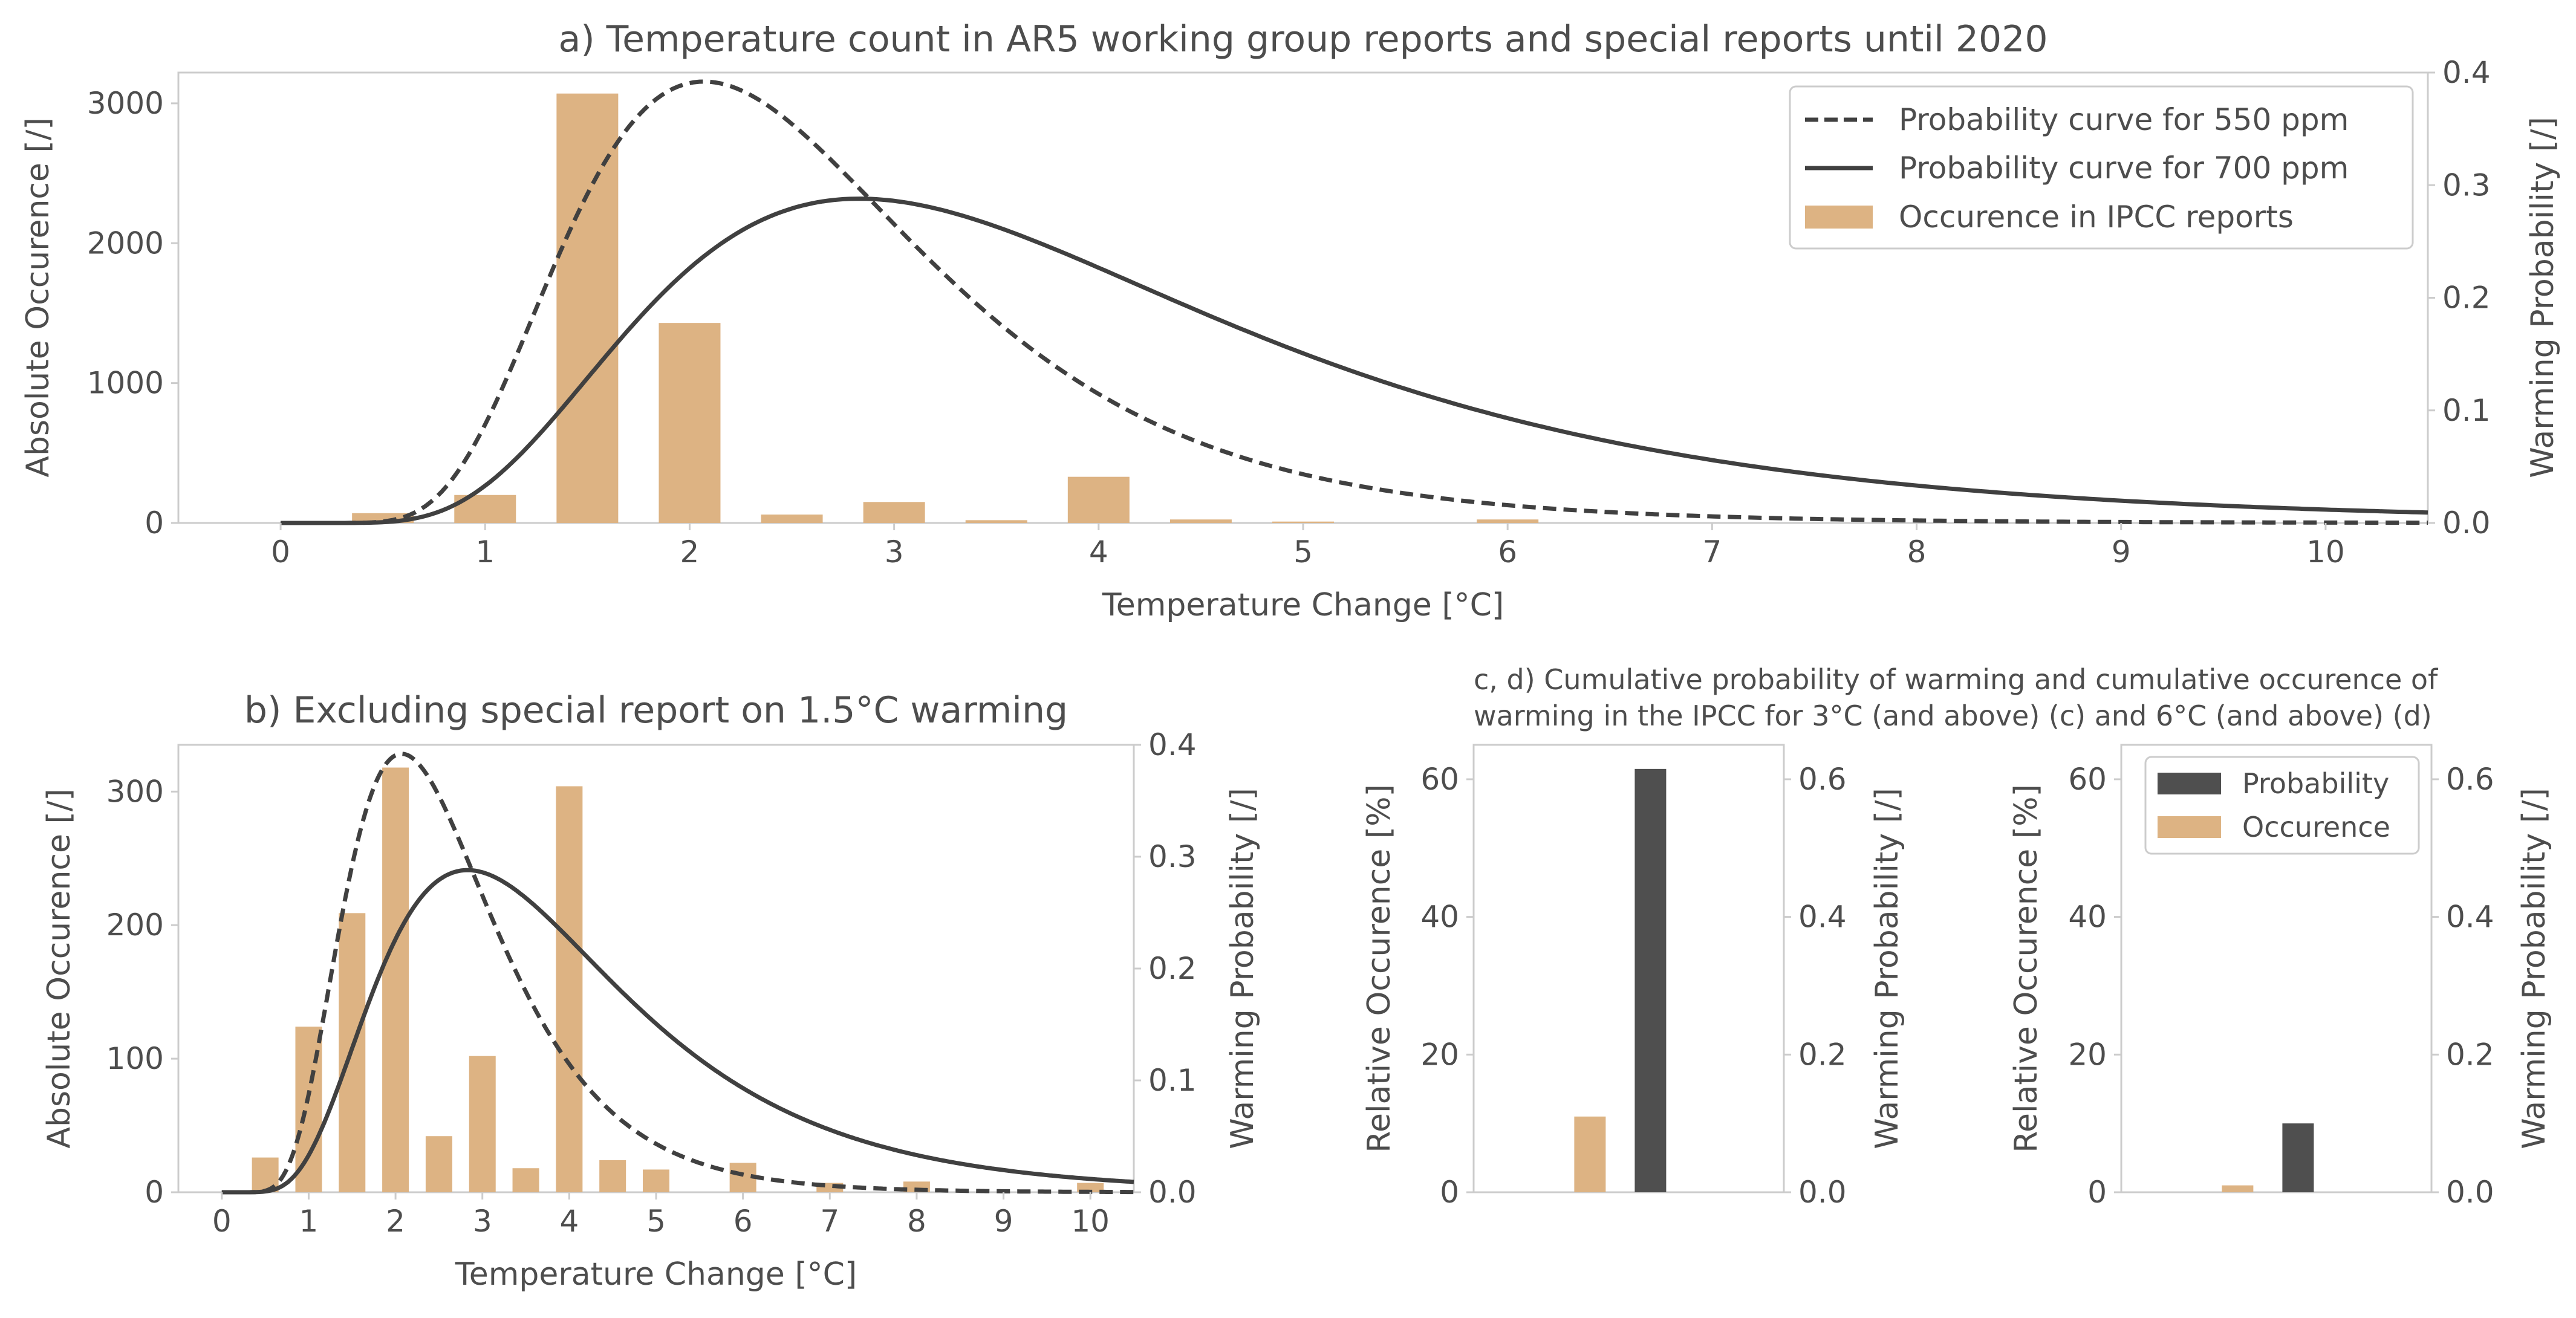 The image size is (2576, 1318). What do you see at coordinates (142, 992) in the screenshot?
I see `panel-b-y-ticks: 0 100 200 300` at bounding box center [142, 992].